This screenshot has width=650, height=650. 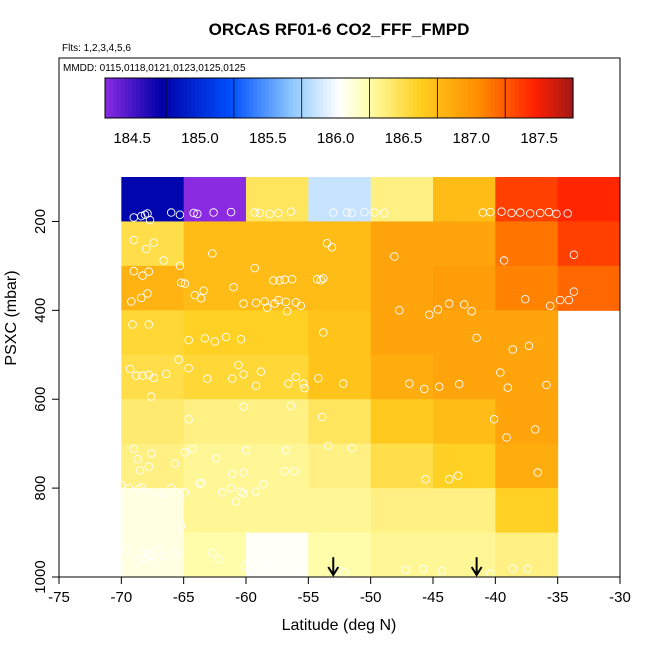 What do you see at coordinates (132, 138) in the screenshot?
I see `colorbar-tick-label: 184.5` at bounding box center [132, 138].